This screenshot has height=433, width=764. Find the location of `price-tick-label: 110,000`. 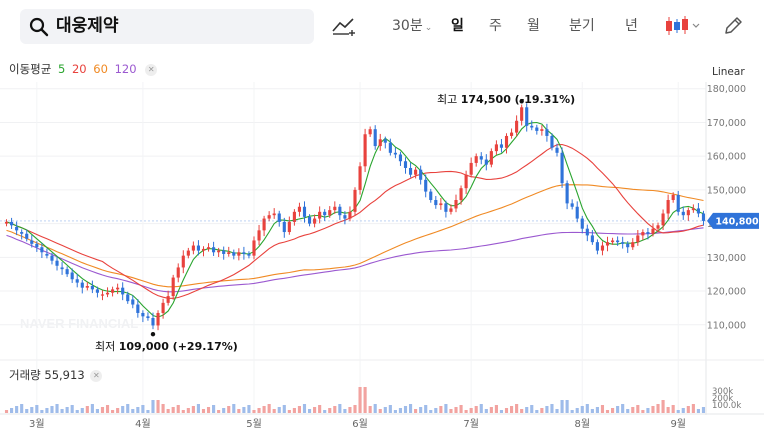

price-tick-label: 110,000 is located at coordinates (726, 325).